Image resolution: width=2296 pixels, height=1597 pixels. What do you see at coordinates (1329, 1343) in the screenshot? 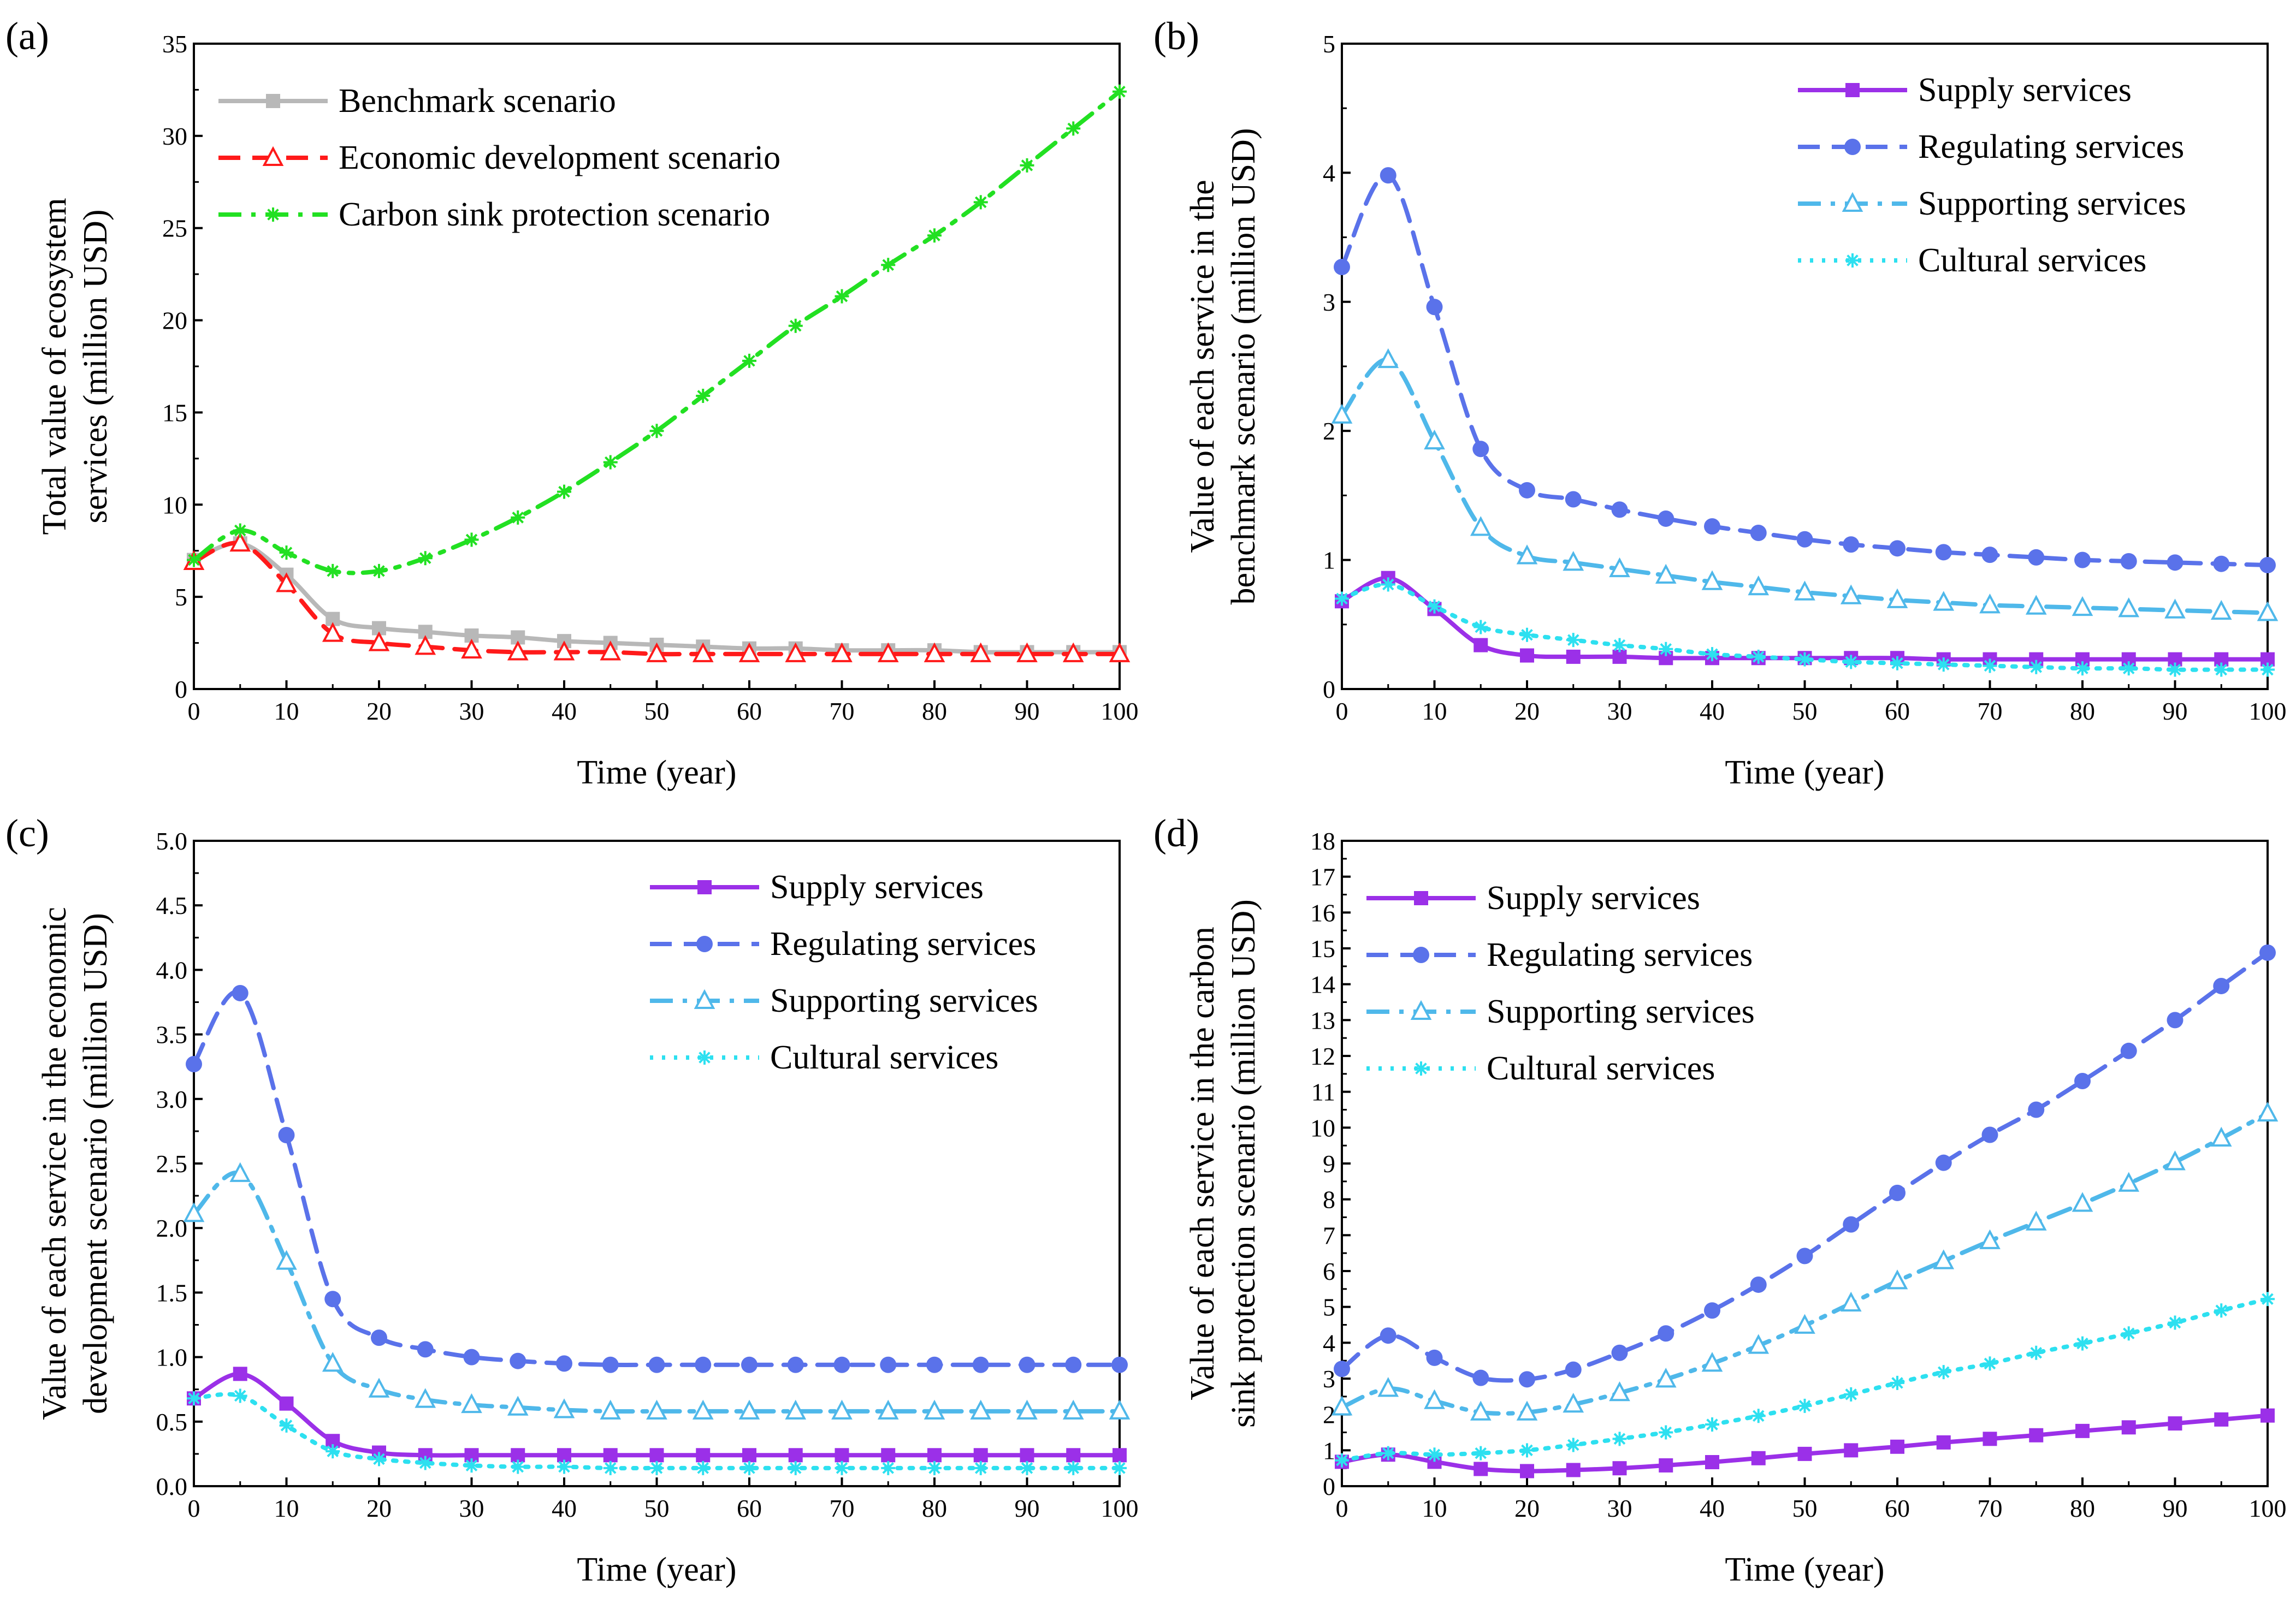
I see `chart-d-y-tick-label-4: 4` at bounding box center [1329, 1343].